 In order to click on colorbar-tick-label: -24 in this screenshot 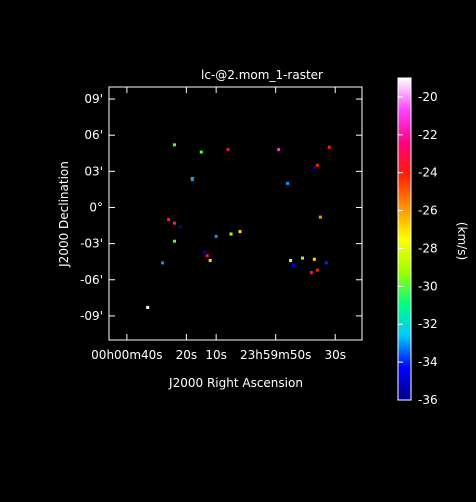, I will do `click(428, 173)`.